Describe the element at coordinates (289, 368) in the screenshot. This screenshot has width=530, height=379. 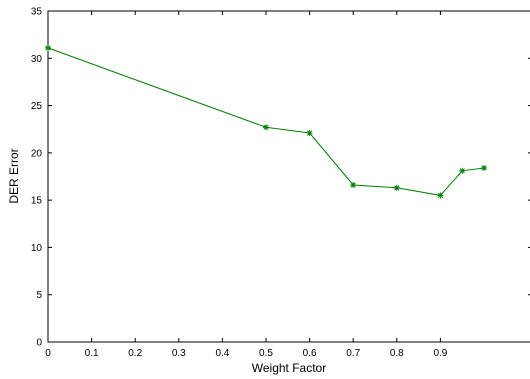
I see `x-axis-title: Weight Factor` at that location.